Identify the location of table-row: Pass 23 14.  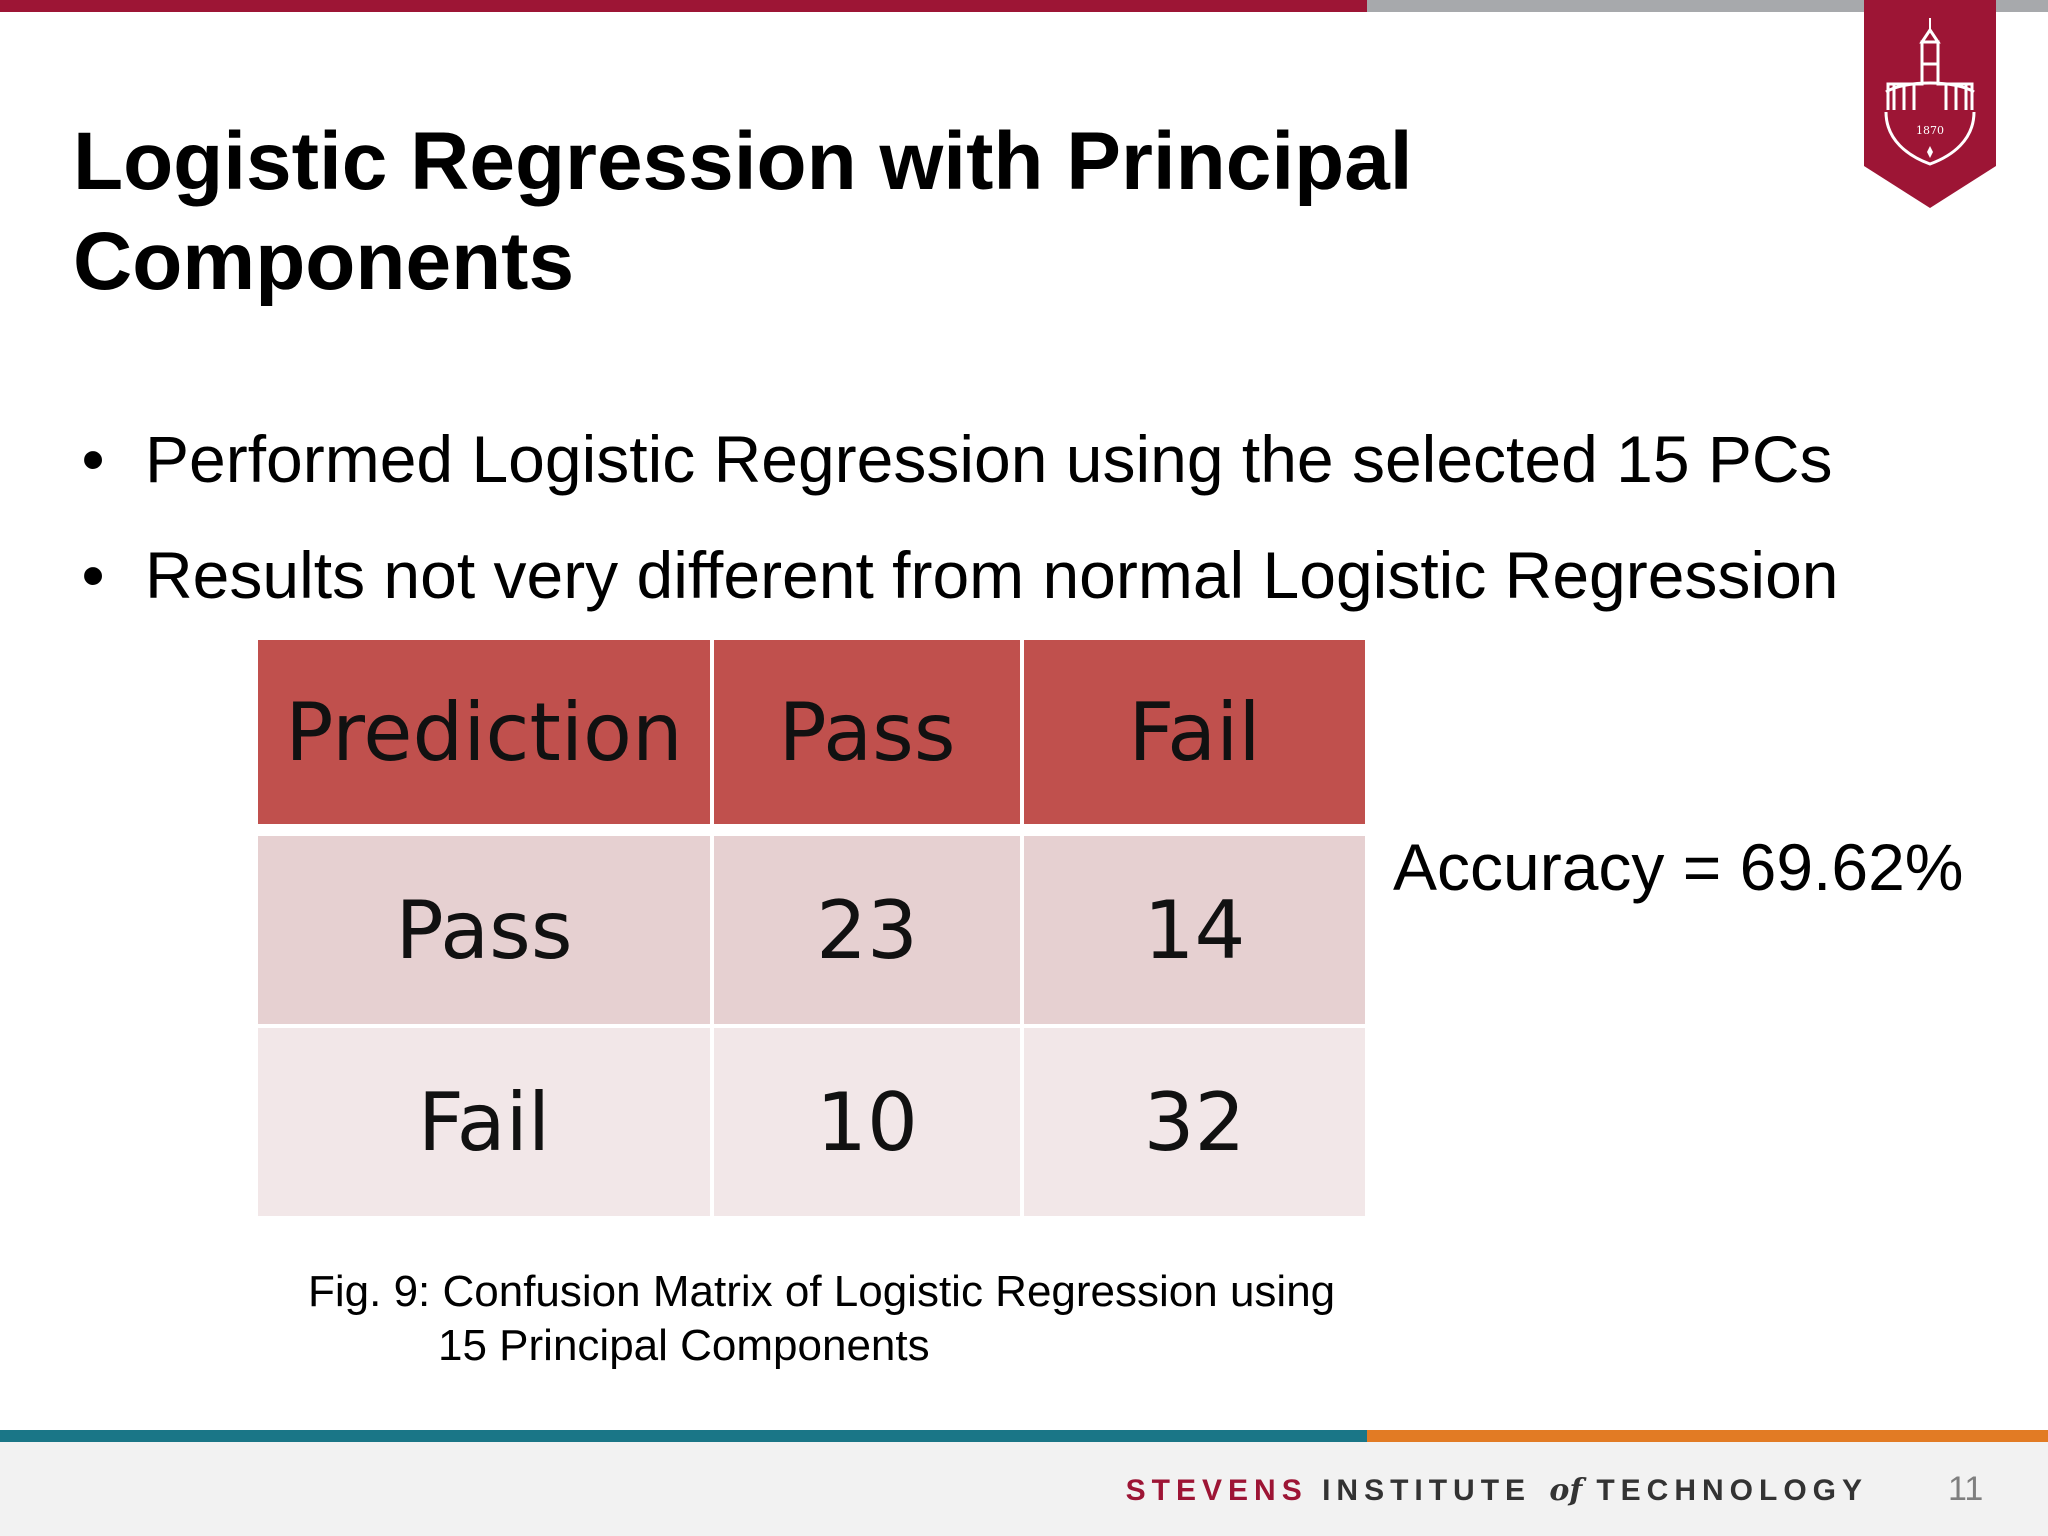
(811, 932).